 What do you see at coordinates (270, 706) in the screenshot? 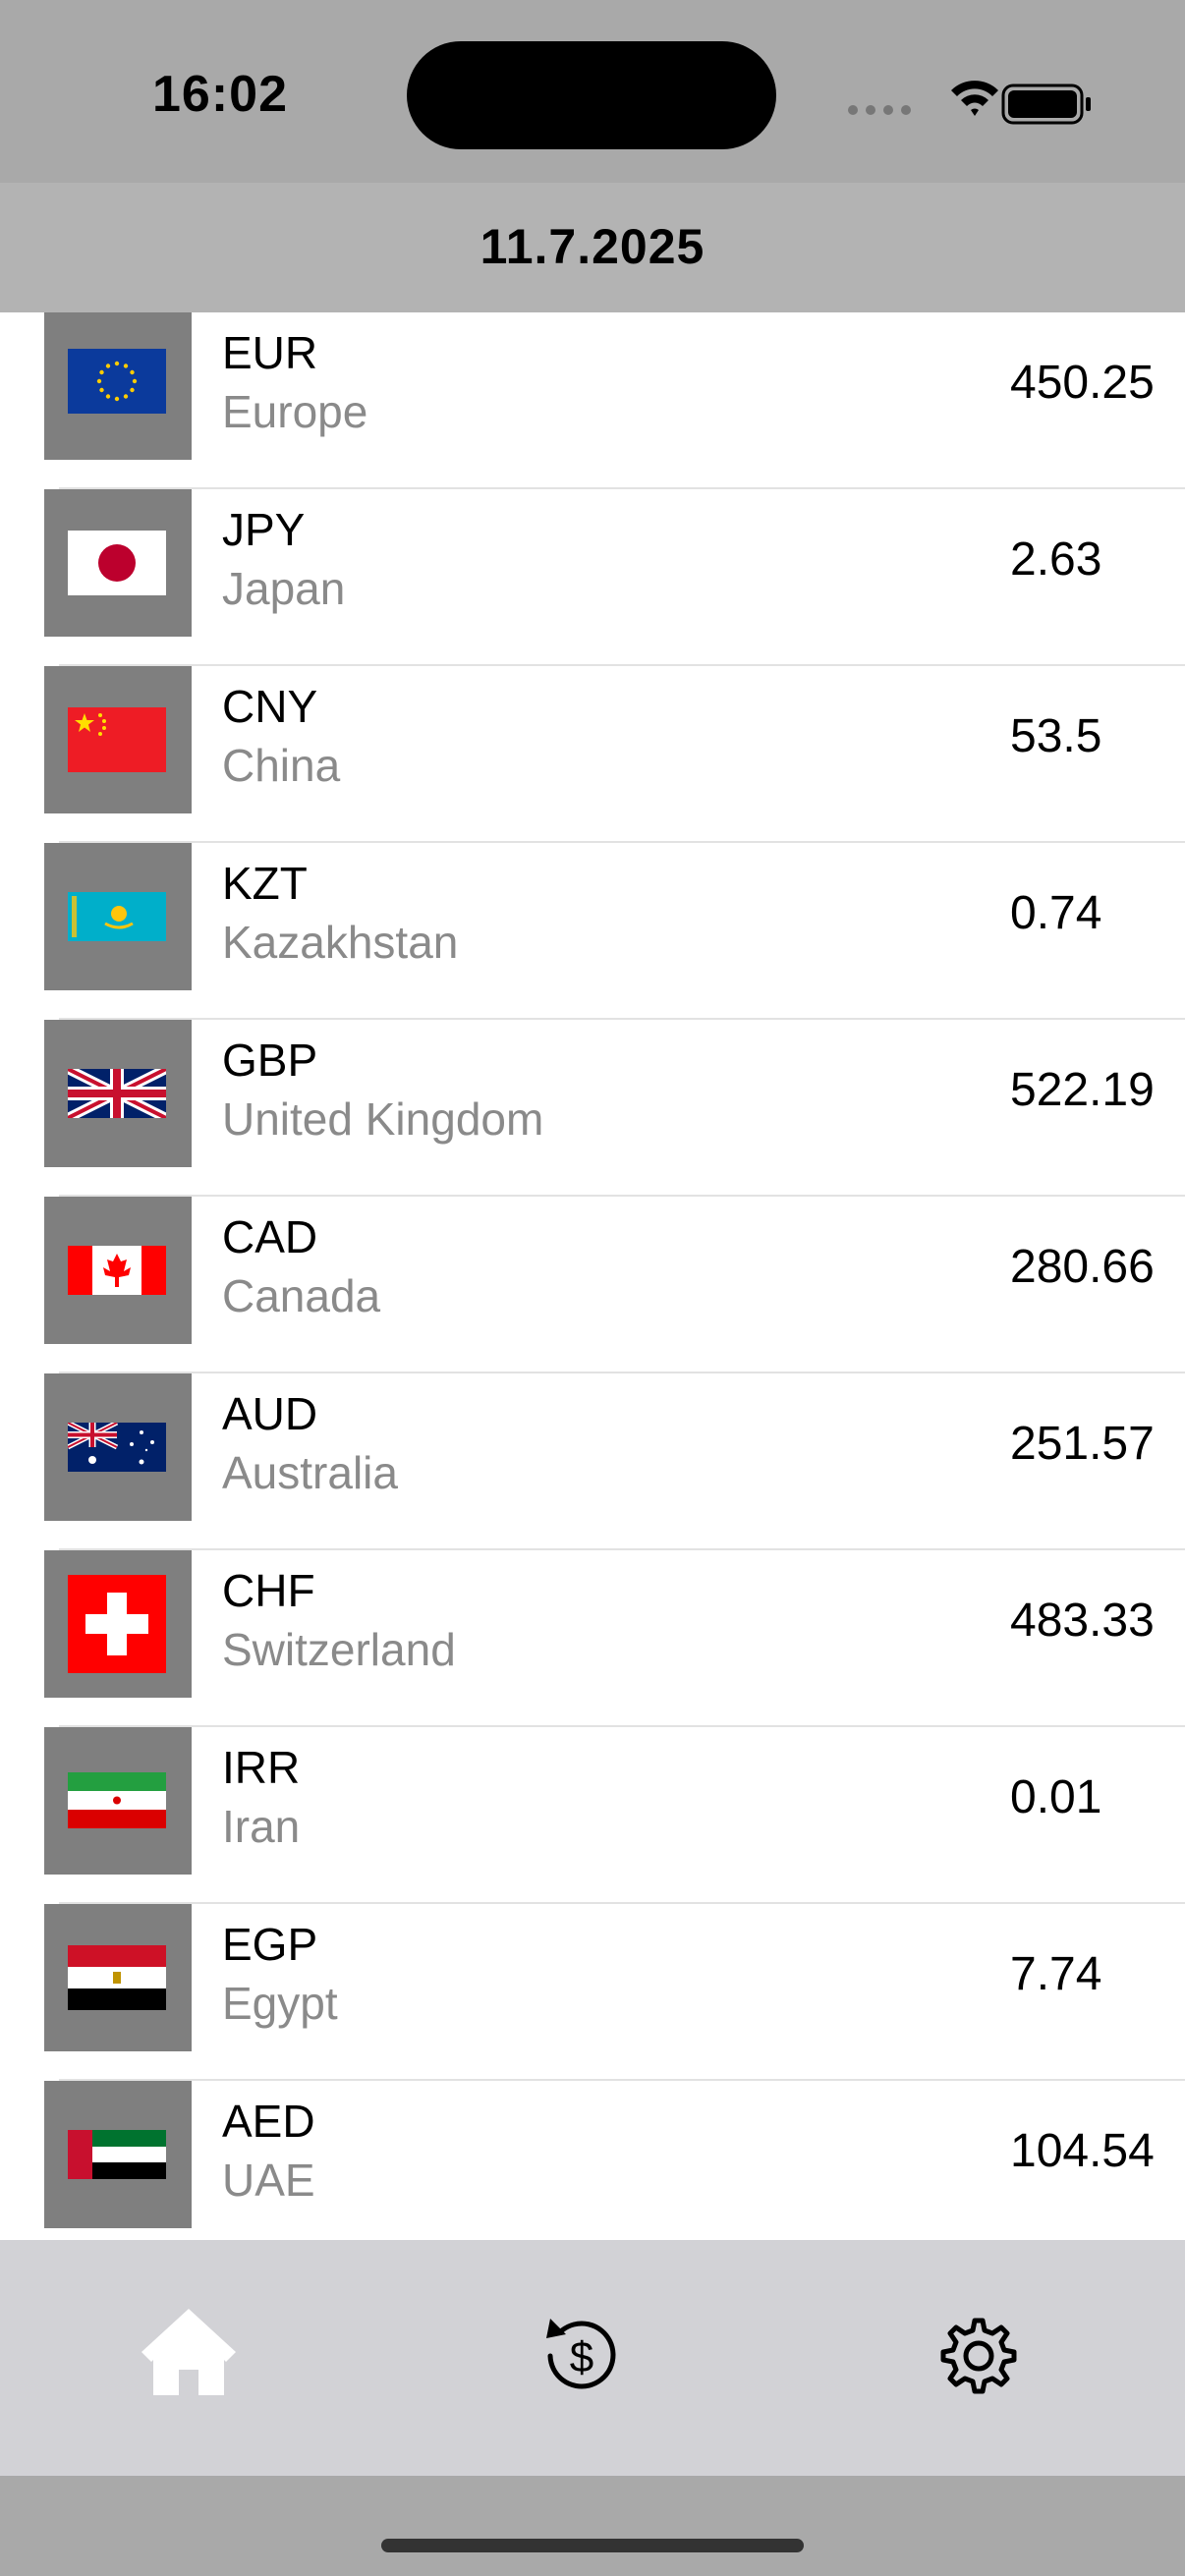
I see `currency-code: CNY` at bounding box center [270, 706].